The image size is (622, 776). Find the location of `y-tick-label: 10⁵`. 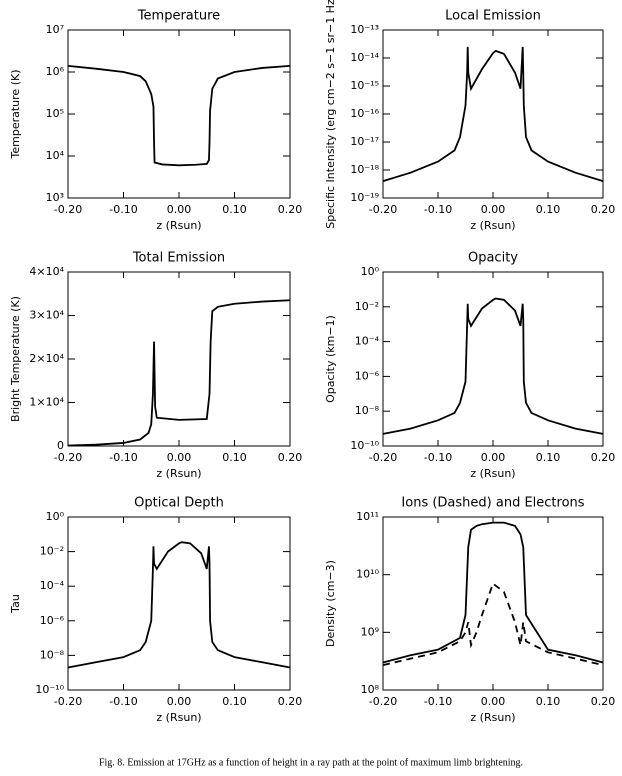

y-tick-label: 10⁵ is located at coordinates (55, 113).